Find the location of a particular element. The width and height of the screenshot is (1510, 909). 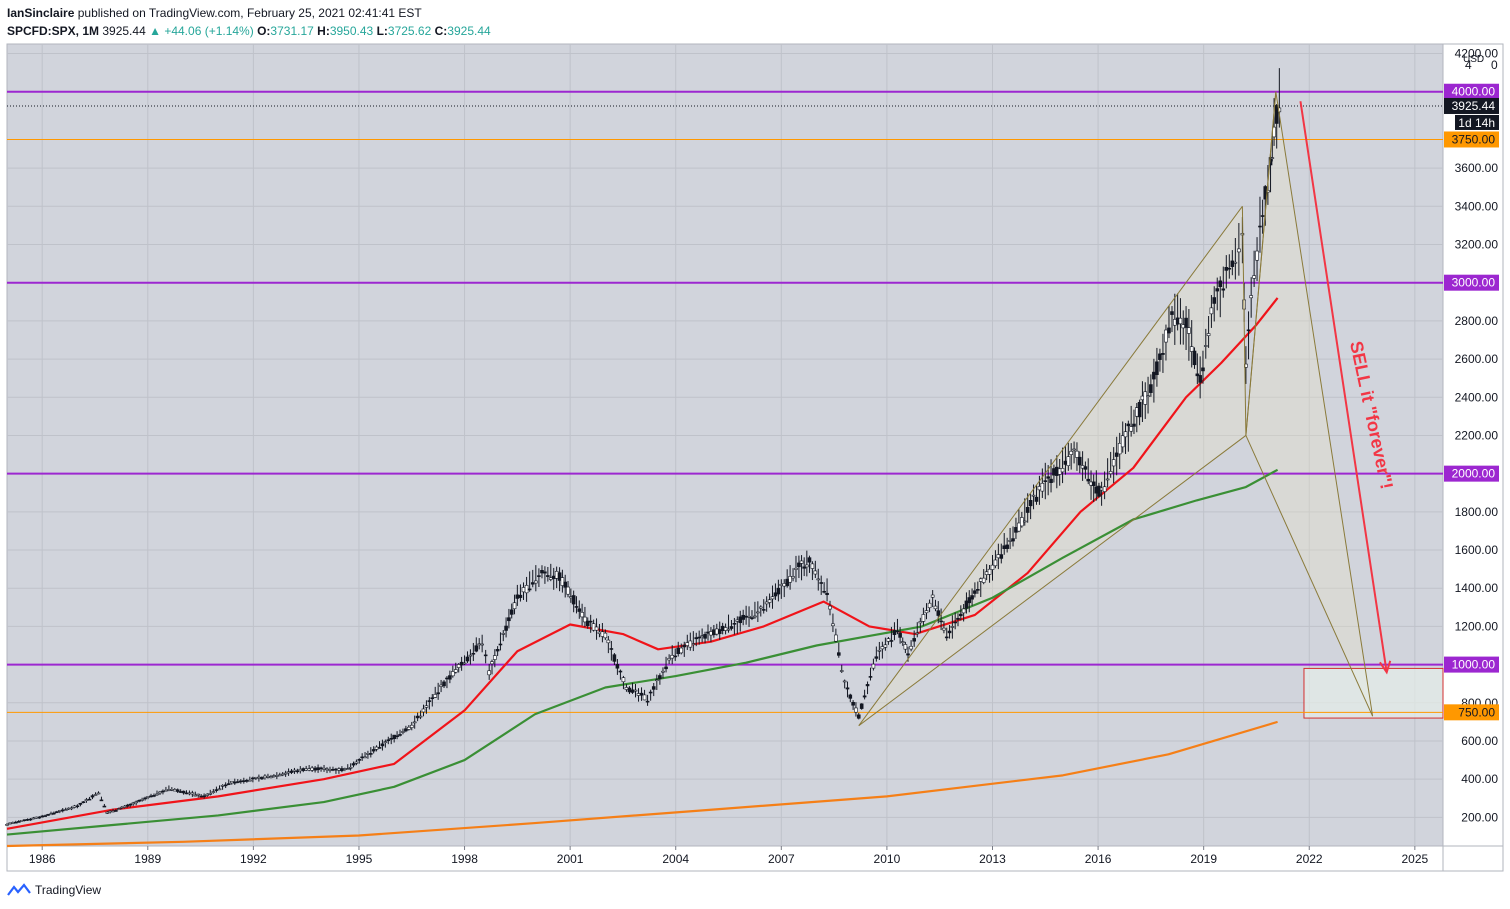

symbol-label: SPCFD:SPX, 1M is located at coordinates (53, 31).